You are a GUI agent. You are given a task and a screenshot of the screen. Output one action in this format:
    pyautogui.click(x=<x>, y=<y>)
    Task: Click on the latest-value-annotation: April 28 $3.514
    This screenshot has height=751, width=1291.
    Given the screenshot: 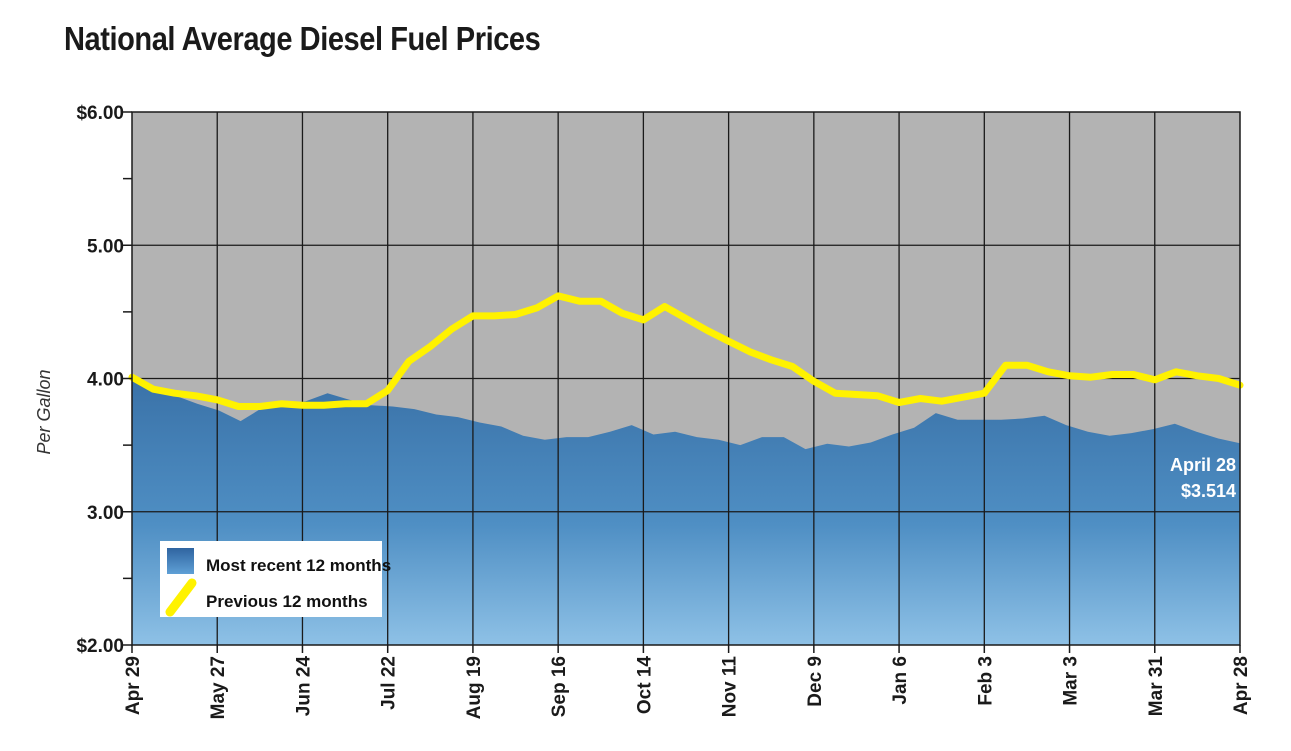 What is the action you would take?
    pyautogui.click(x=1203, y=478)
    